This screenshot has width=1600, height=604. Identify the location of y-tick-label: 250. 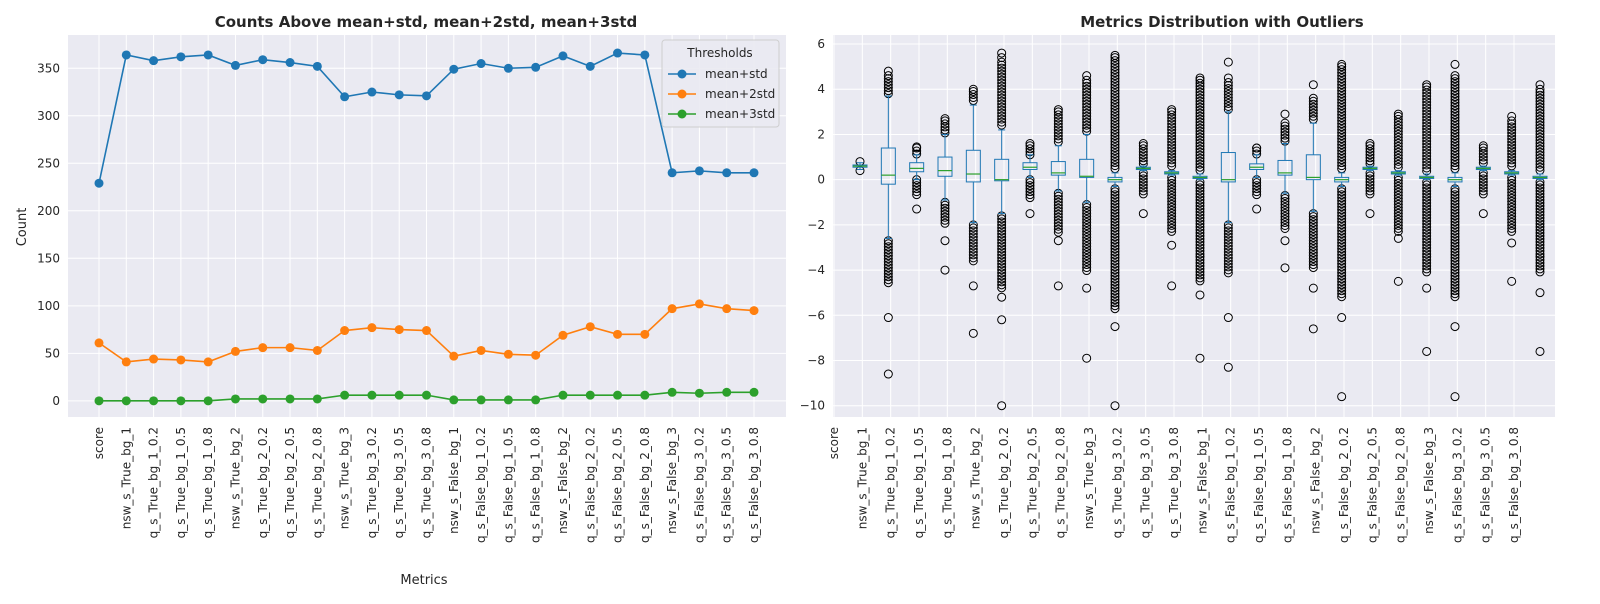
(48, 163).